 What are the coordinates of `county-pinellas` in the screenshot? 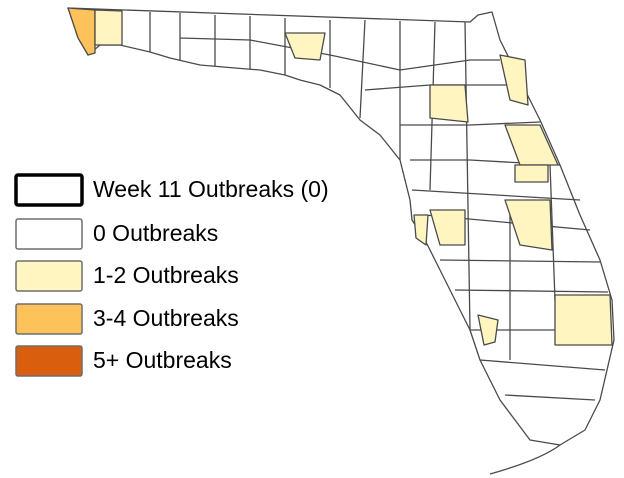 It's located at (421, 230).